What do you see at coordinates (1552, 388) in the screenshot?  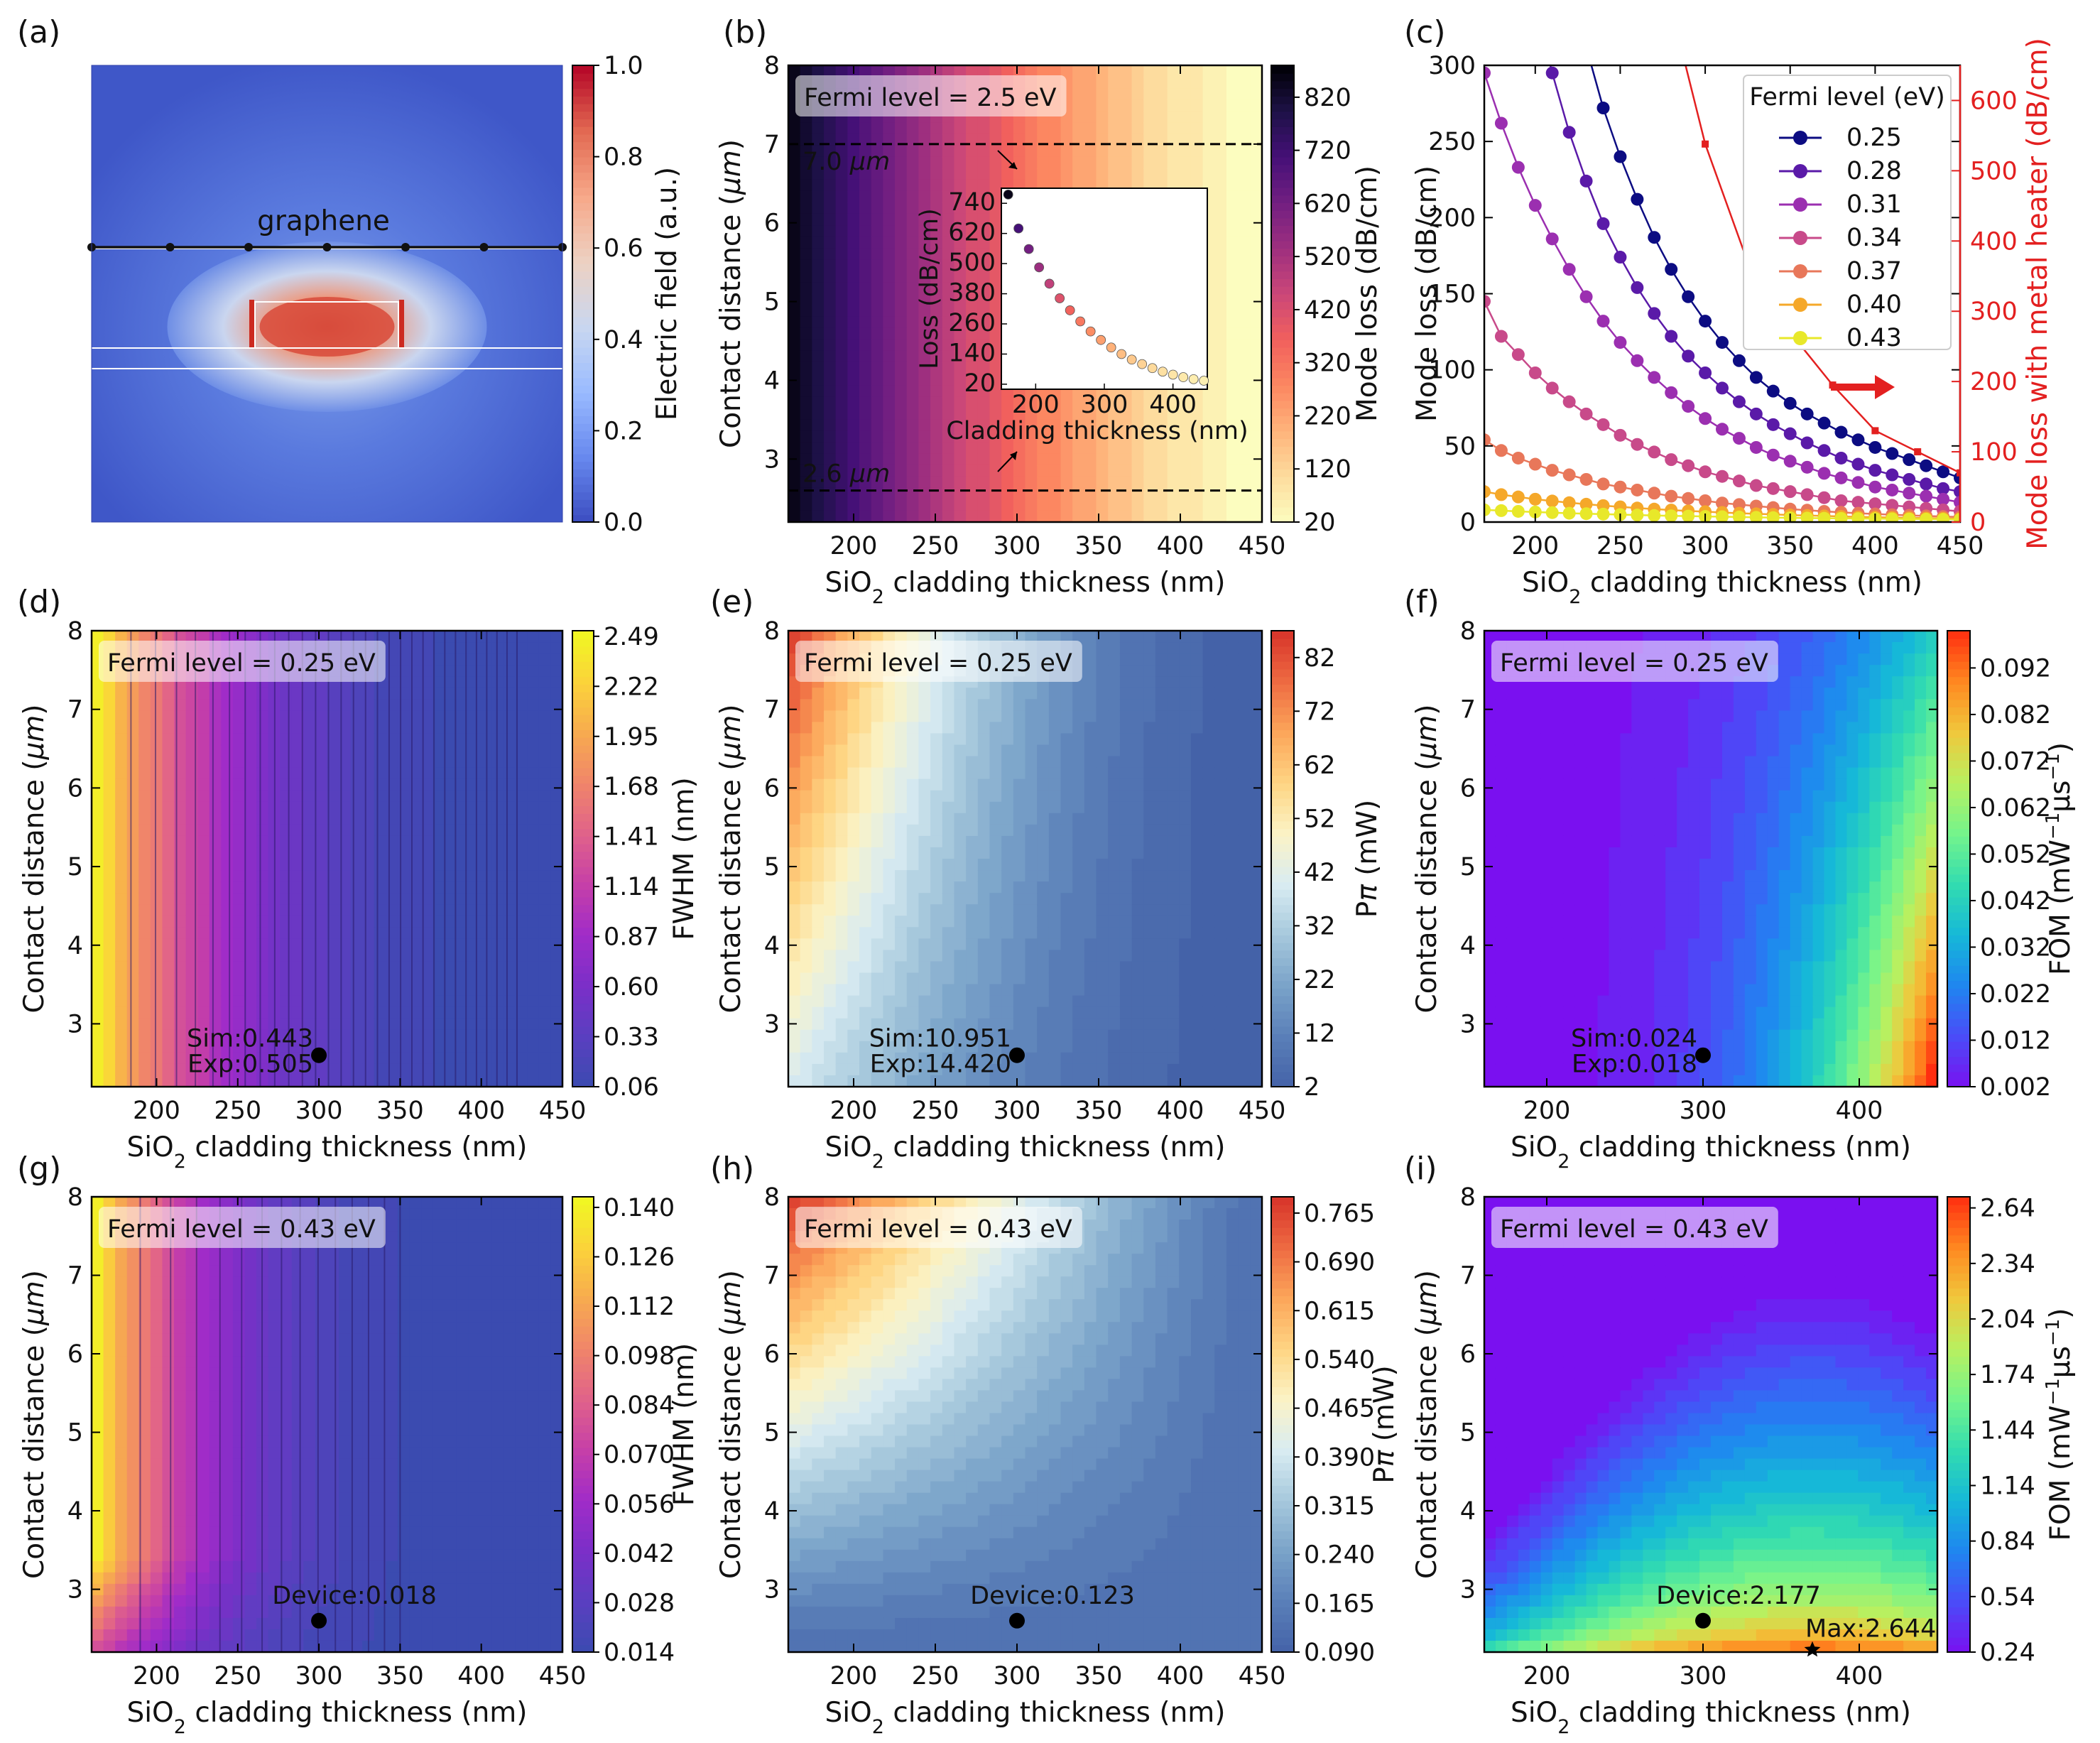 I see `series-point-0.34` at bounding box center [1552, 388].